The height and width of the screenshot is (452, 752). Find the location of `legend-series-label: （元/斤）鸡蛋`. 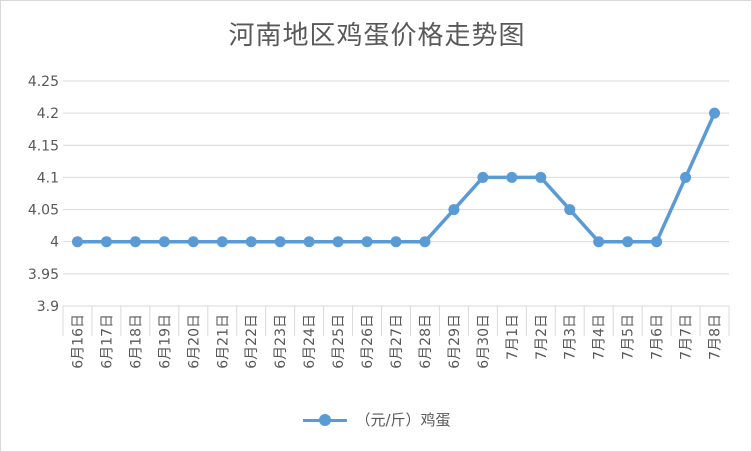

legend-series-label: （元/斤）鸡蛋 is located at coordinates (403, 420).